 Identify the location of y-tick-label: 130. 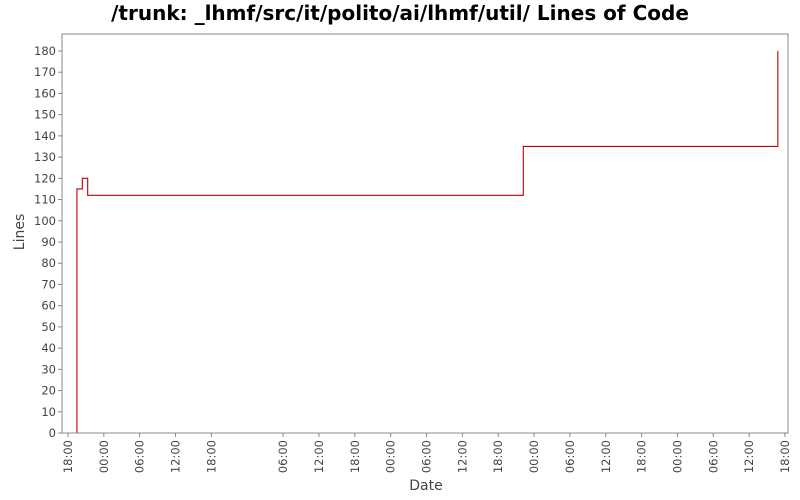
(45, 157).